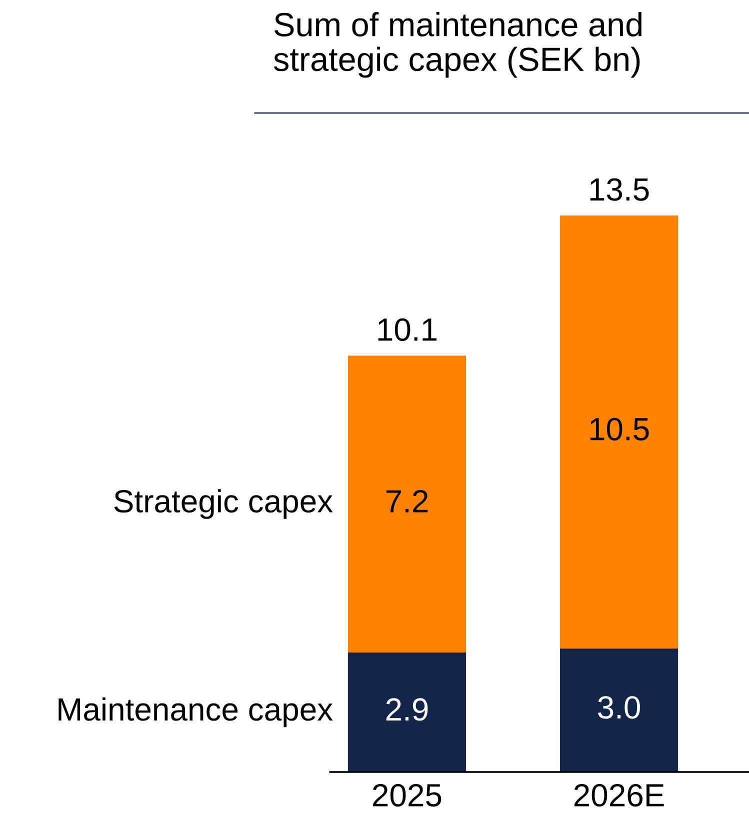 The image size is (749, 820). I want to click on data-label: 7.2, so click(407, 501).